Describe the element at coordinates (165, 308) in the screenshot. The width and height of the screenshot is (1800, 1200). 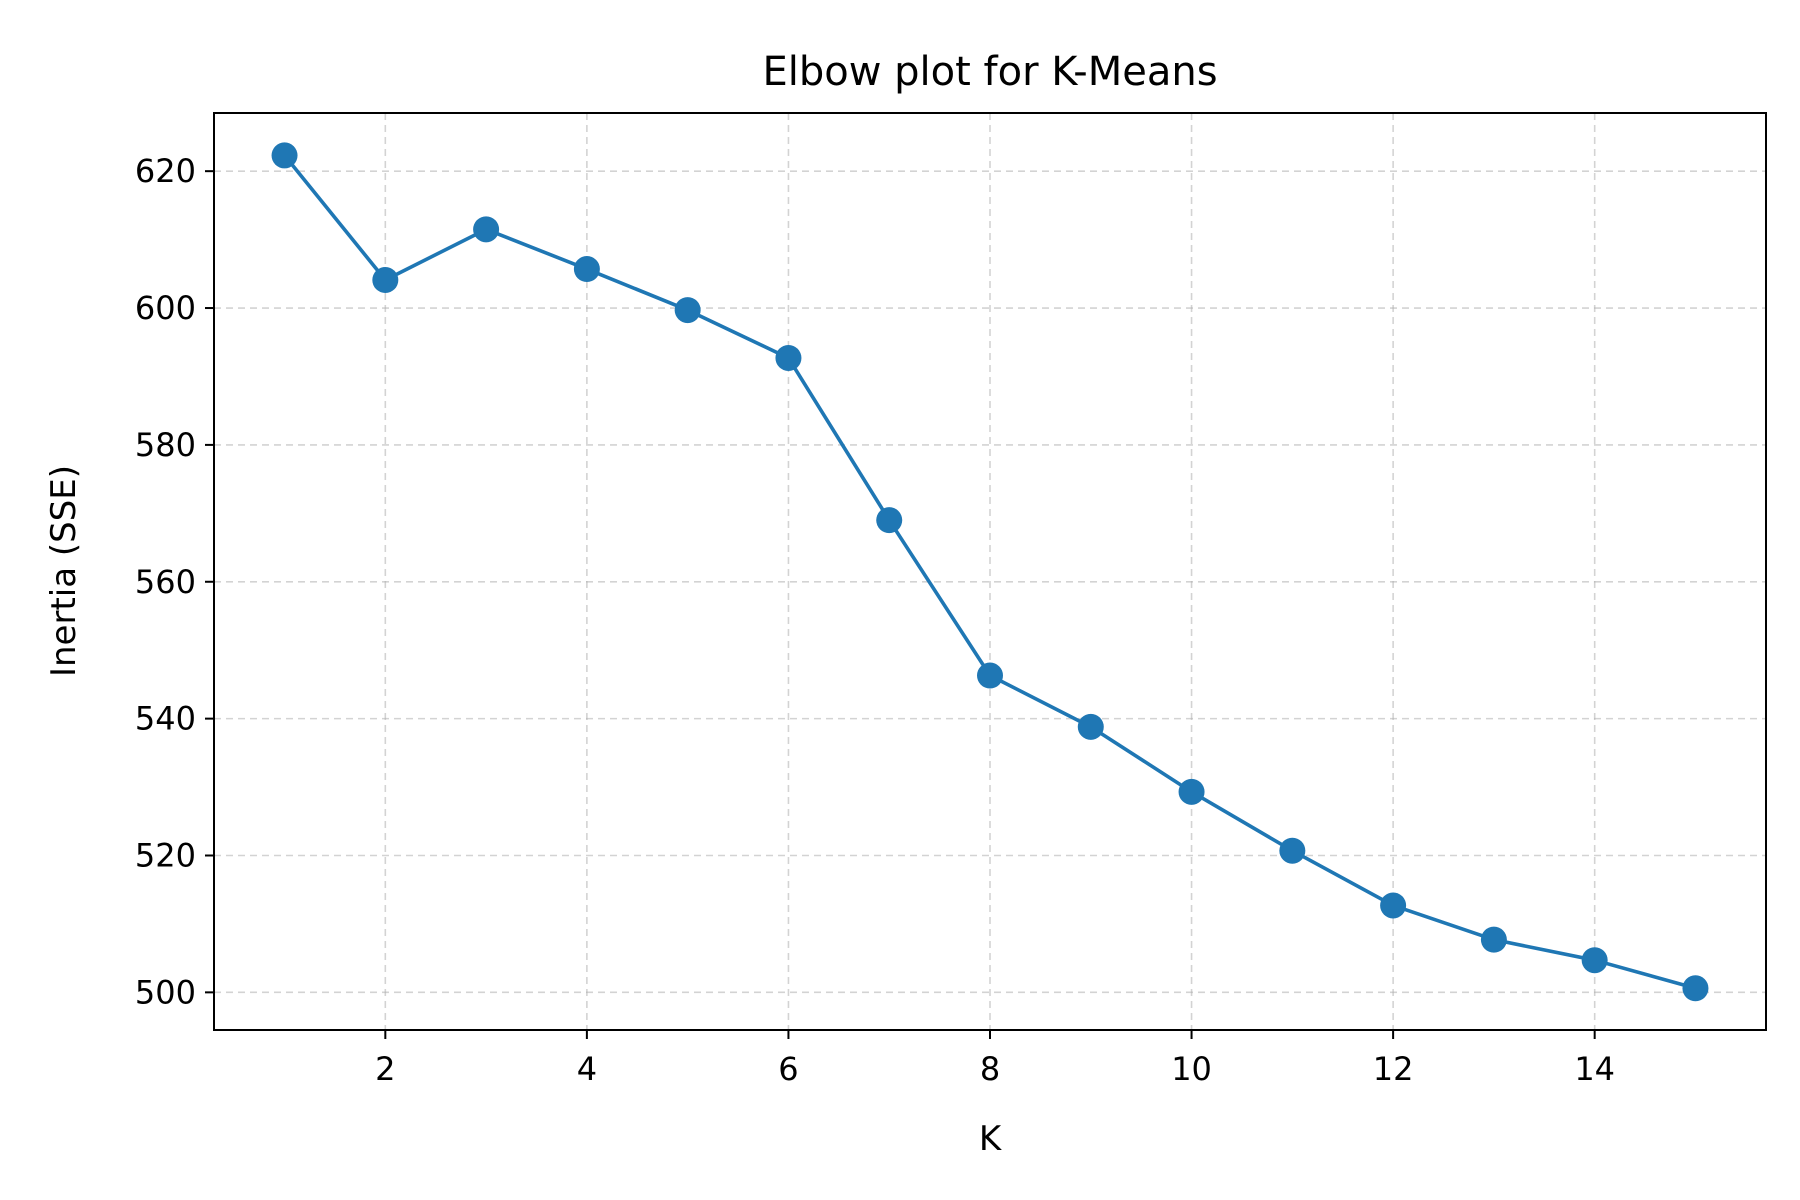
I see `y-tick-label: 600` at that location.